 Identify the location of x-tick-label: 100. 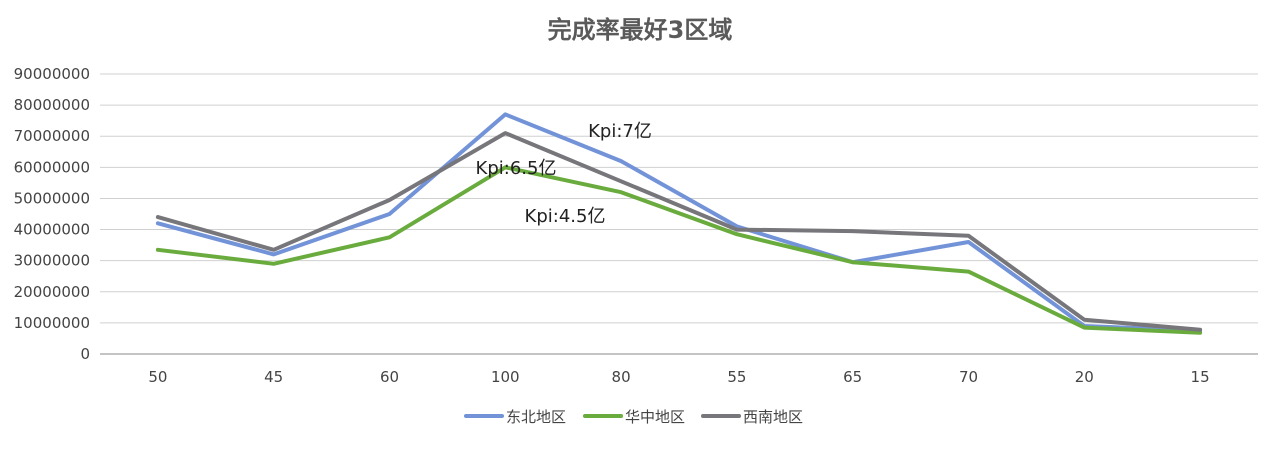
(505, 377).